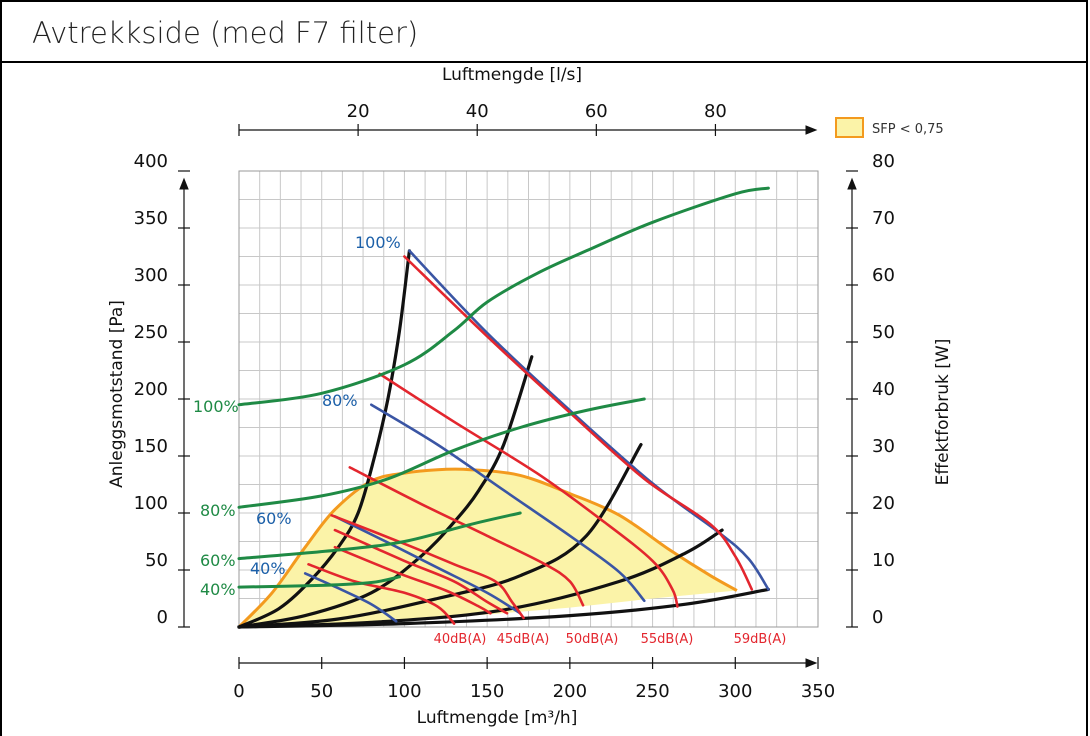 The width and height of the screenshot is (1090, 736). I want to click on power-label-60: 60%, so click(218, 560).